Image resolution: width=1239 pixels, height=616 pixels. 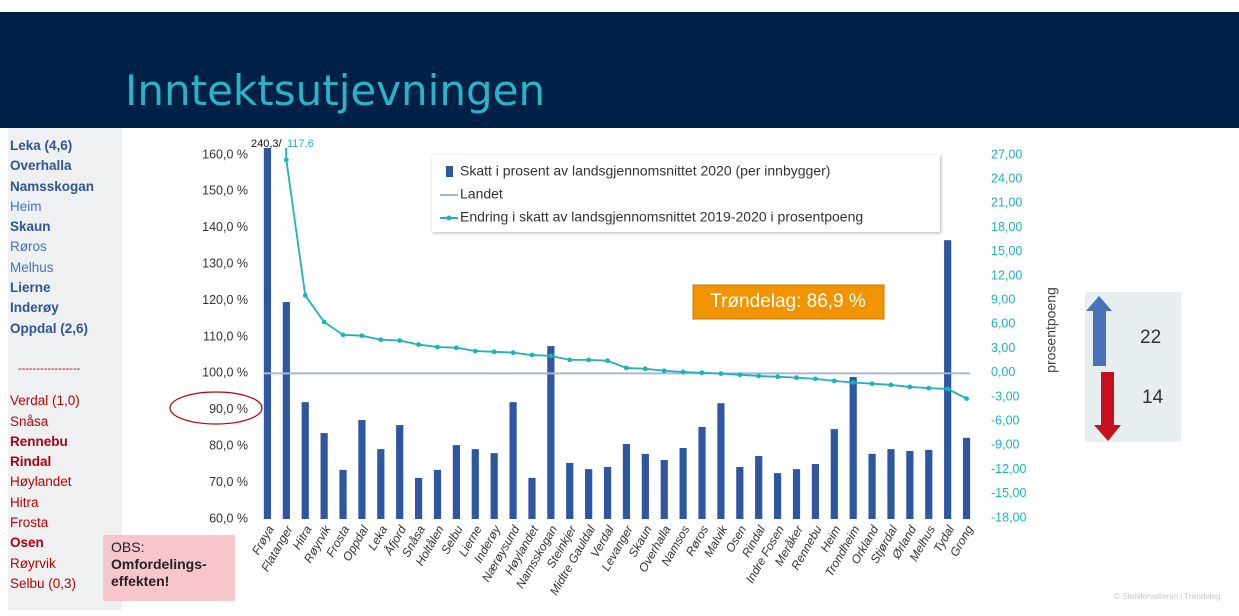 What do you see at coordinates (30, 288) in the screenshot?
I see `sidebar-item: Lierne` at bounding box center [30, 288].